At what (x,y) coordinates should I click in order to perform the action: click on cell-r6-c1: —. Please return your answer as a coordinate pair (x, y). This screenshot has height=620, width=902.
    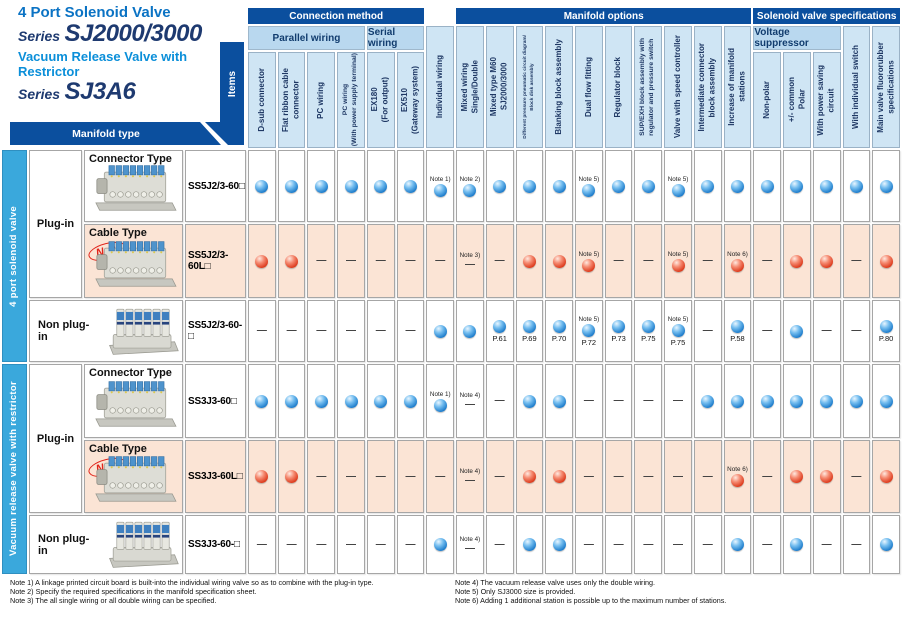
    Looking at the image, I should click on (262, 544).